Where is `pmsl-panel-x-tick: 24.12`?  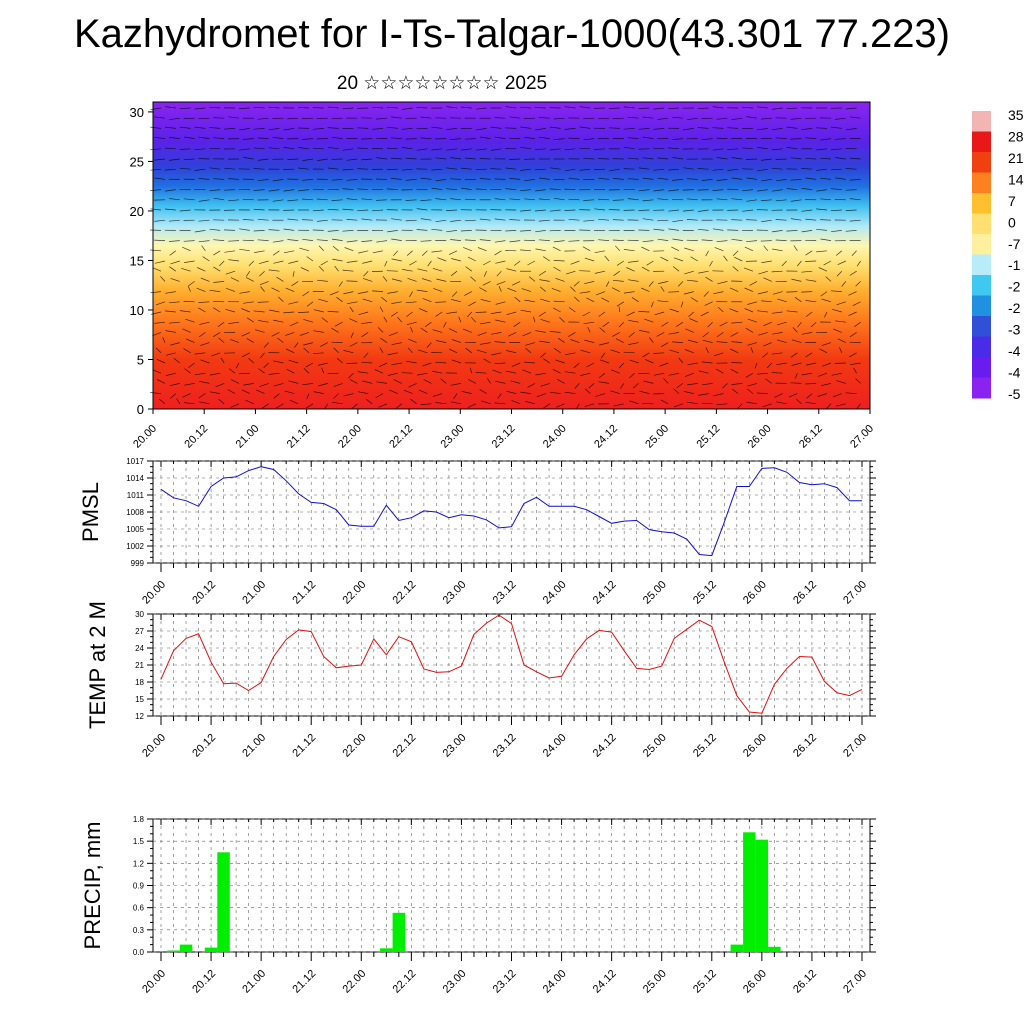 pmsl-panel-x-tick: 24.12 is located at coordinates (605, 593).